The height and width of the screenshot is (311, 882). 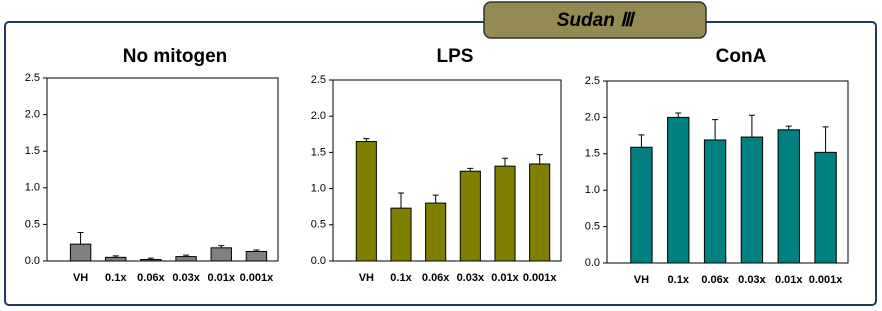 What do you see at coordinates (175, 56) in the screenshot?
I see `chart-title: No mitogen` at bounding box center [175, 56].